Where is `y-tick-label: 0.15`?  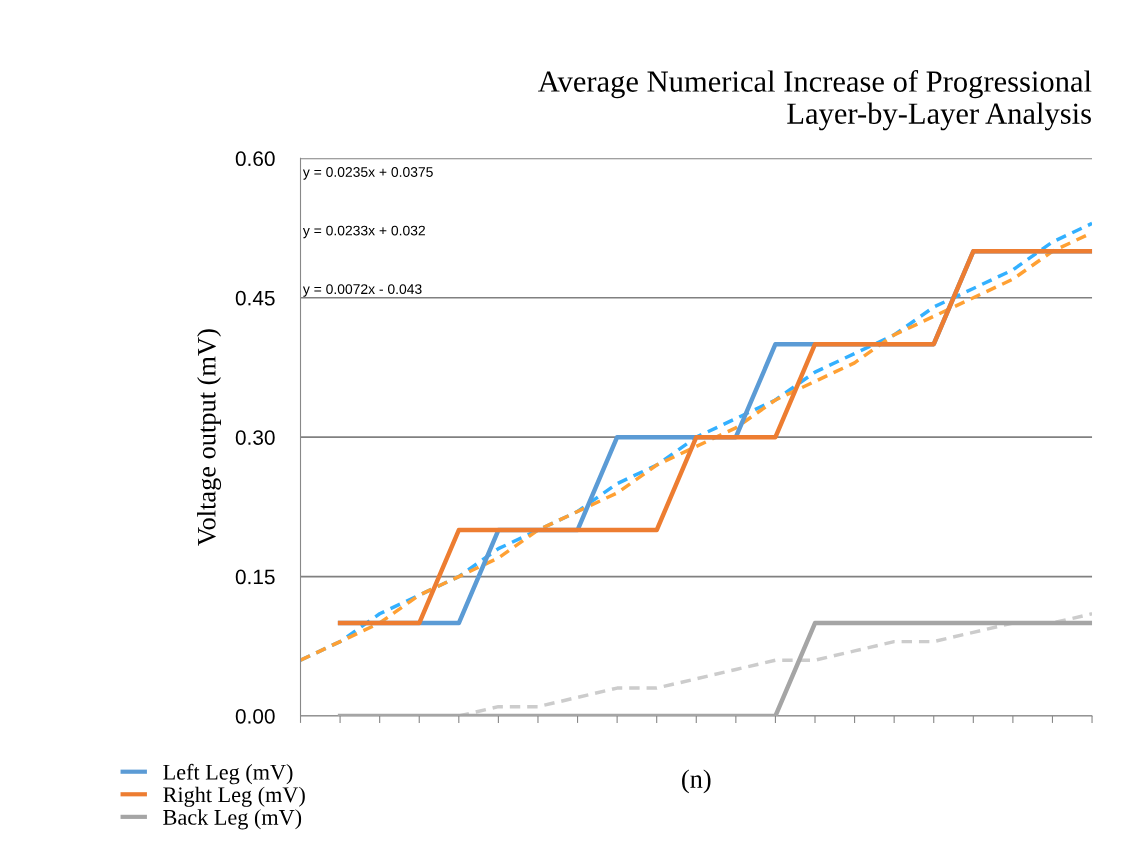
y-tick-label: 0.15 is located at coordinates (255, 577).